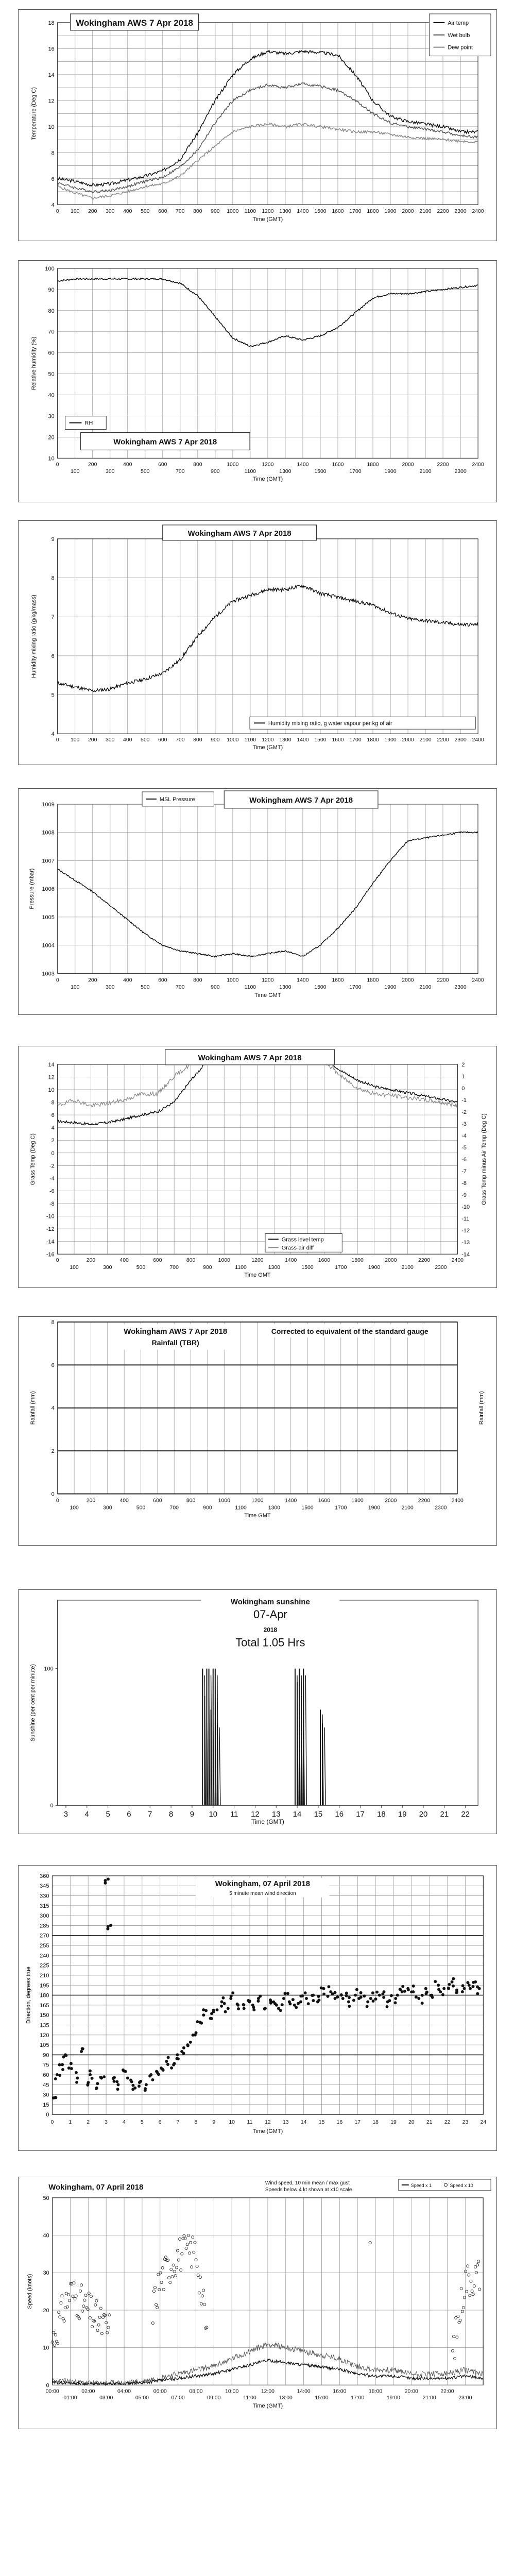 Image resolution: width=515 pixels, height=2576 pixels. I want to click on y-tick-label: 50, so click(46, 2198).